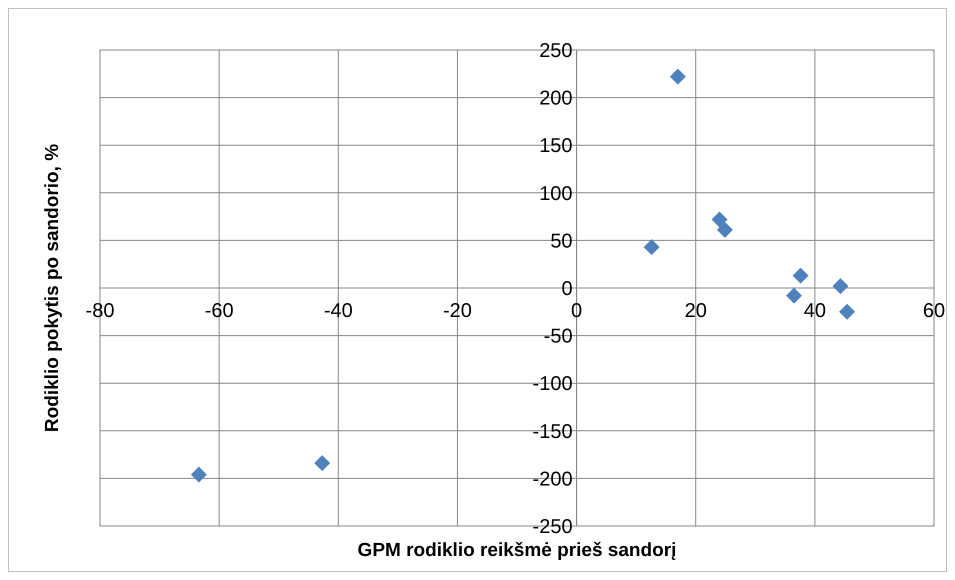 This screenshot has height=580, width=955. Describe the element at coordinates (556, 51) in the screenshot. I see `y-tick-label: 250` at that location.